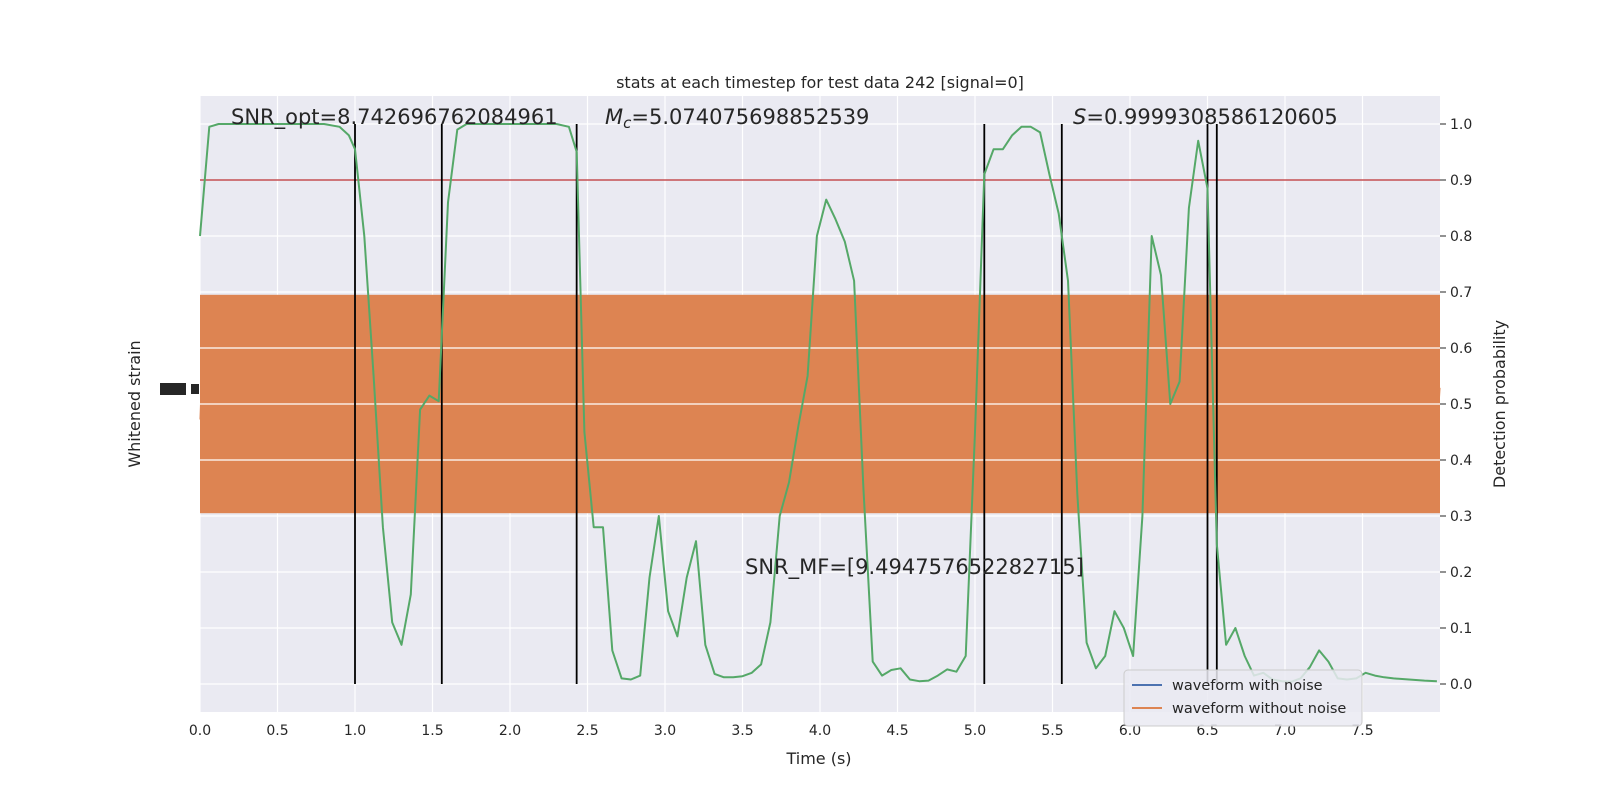 This screenshot has height=800, width=1600. What do you see at coordinates (742, 731) in the screenshot?
I see `x-tick-label: 3.5` at bounding box center [742, 731].